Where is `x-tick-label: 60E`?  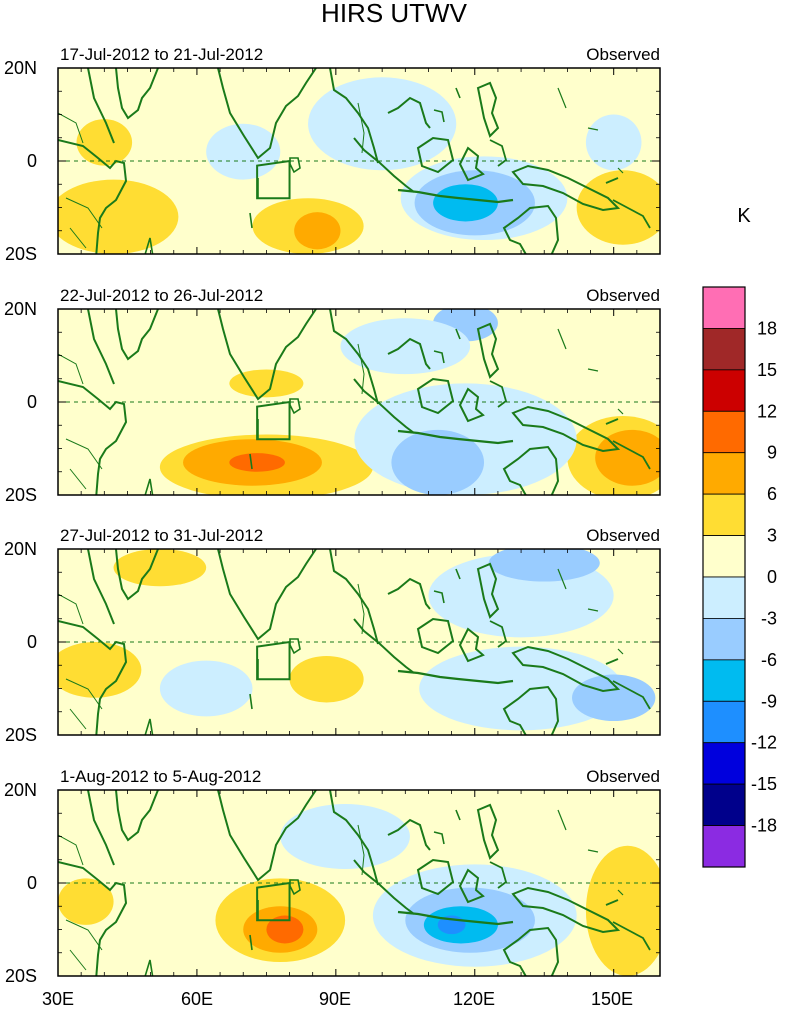 x-tick-label: 60E is located at coordinates (197, 999).